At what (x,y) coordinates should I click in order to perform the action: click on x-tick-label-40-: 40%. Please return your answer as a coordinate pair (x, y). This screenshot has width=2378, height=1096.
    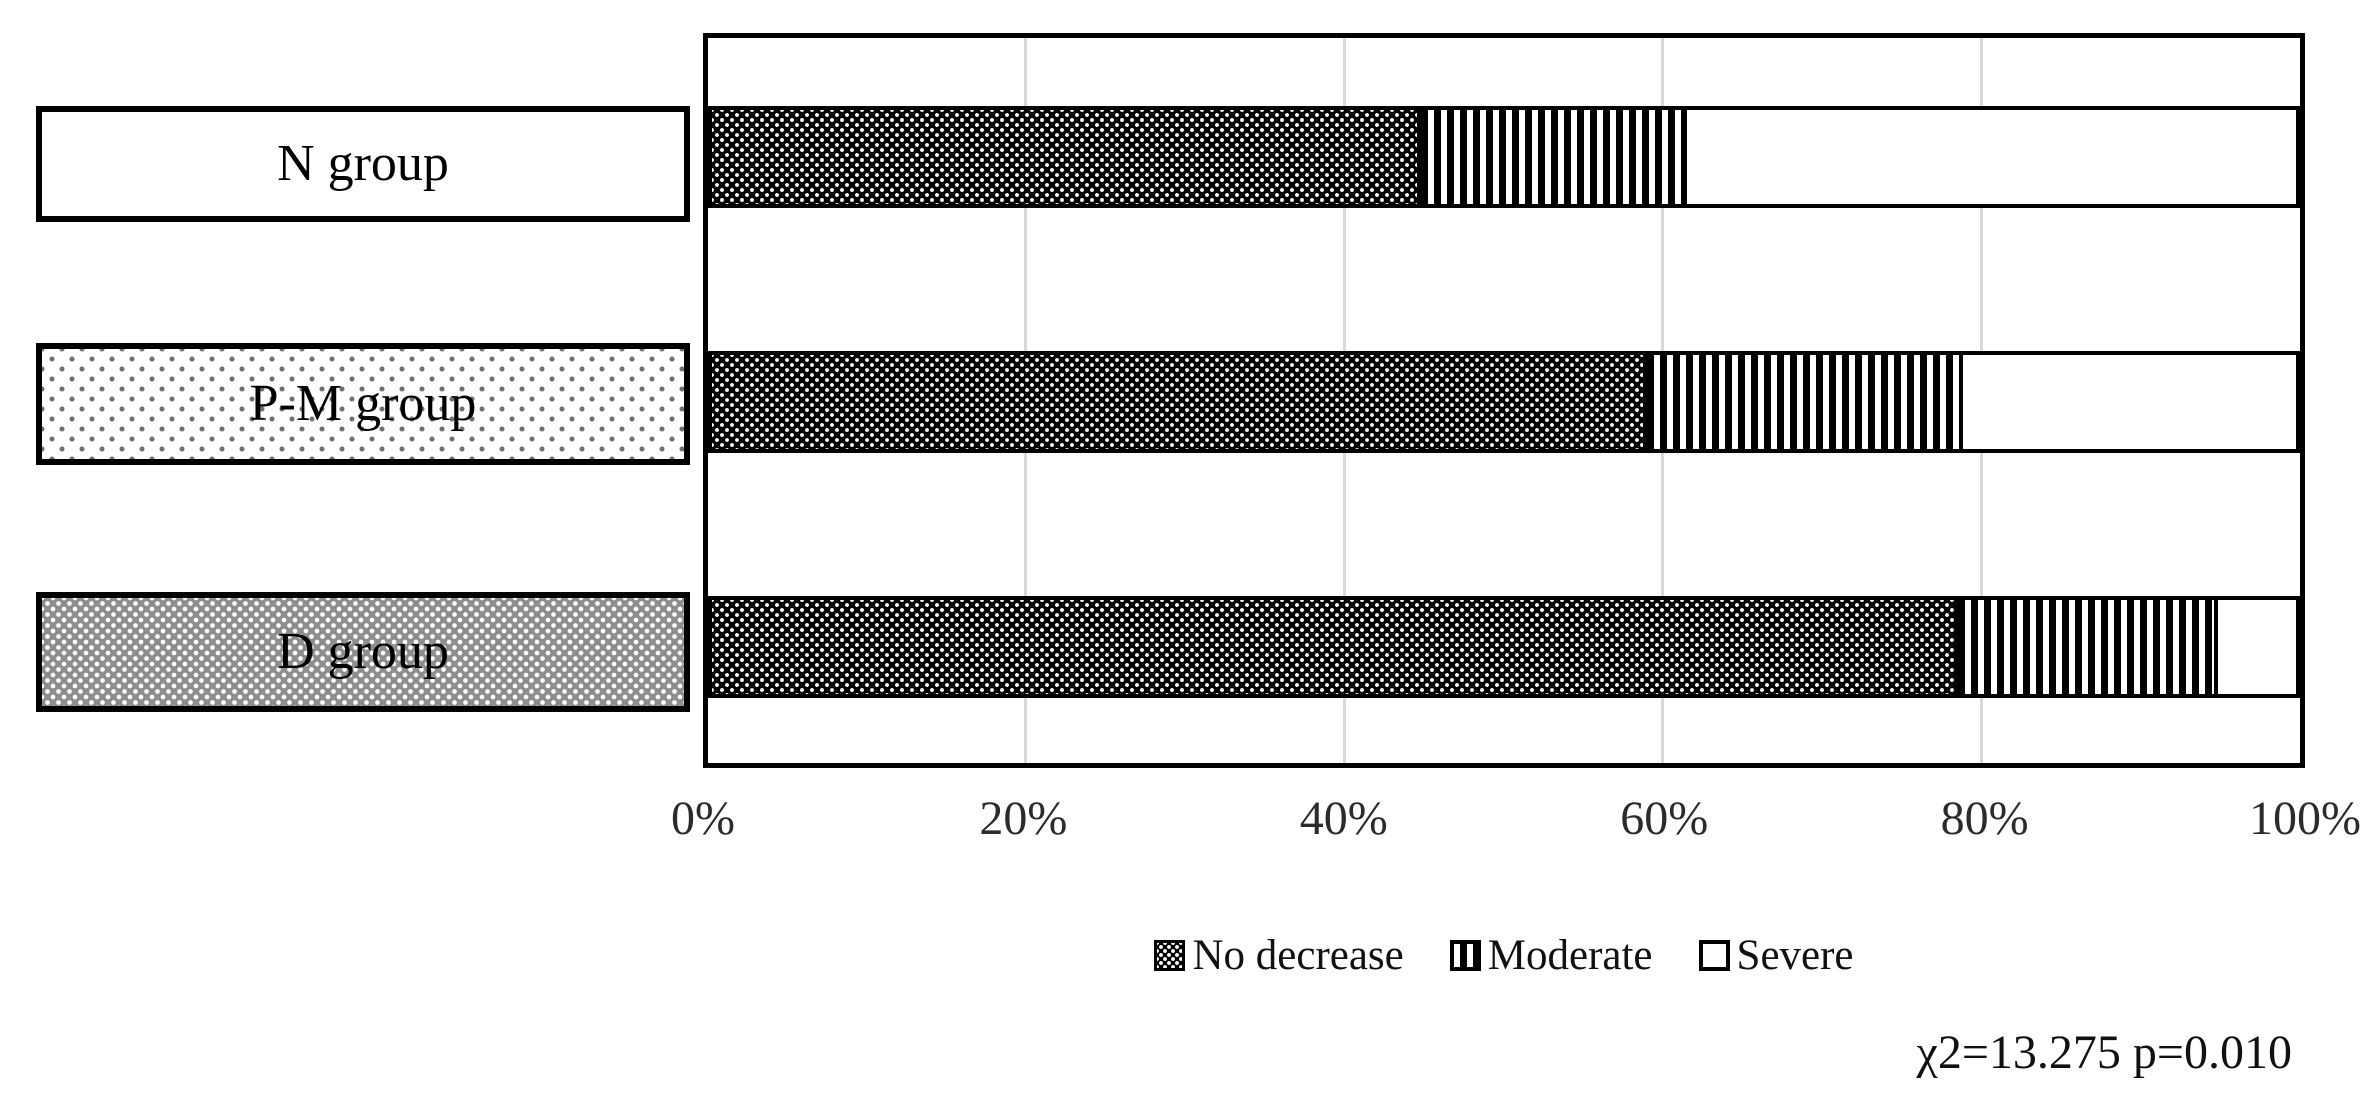
    Looking at the image, I should click on (1343, 818).